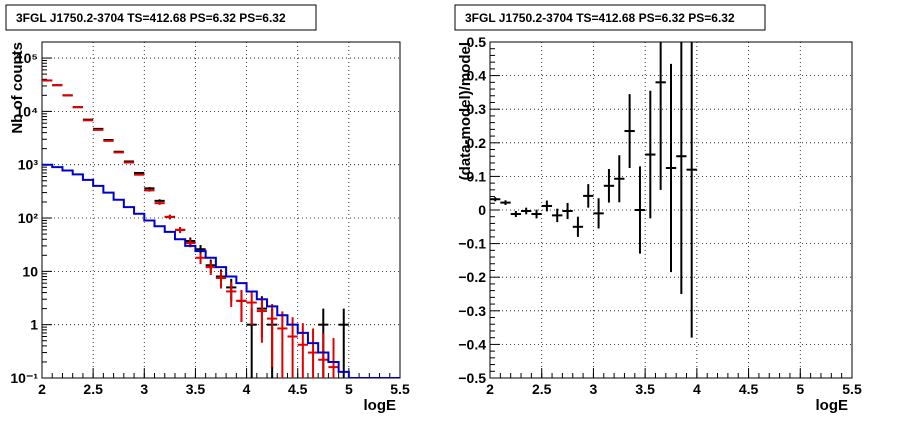 This screenshot has height=421, width=898. What do you see at coordinates (472, 277) in the screenshot?
I see `y-tick-label: −0.2` at bounding box center [472, 277].